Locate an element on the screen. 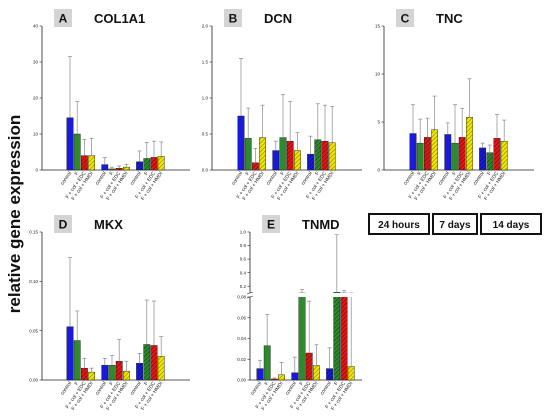  y-tick-label: 20 is located at coordinates (36, 98).